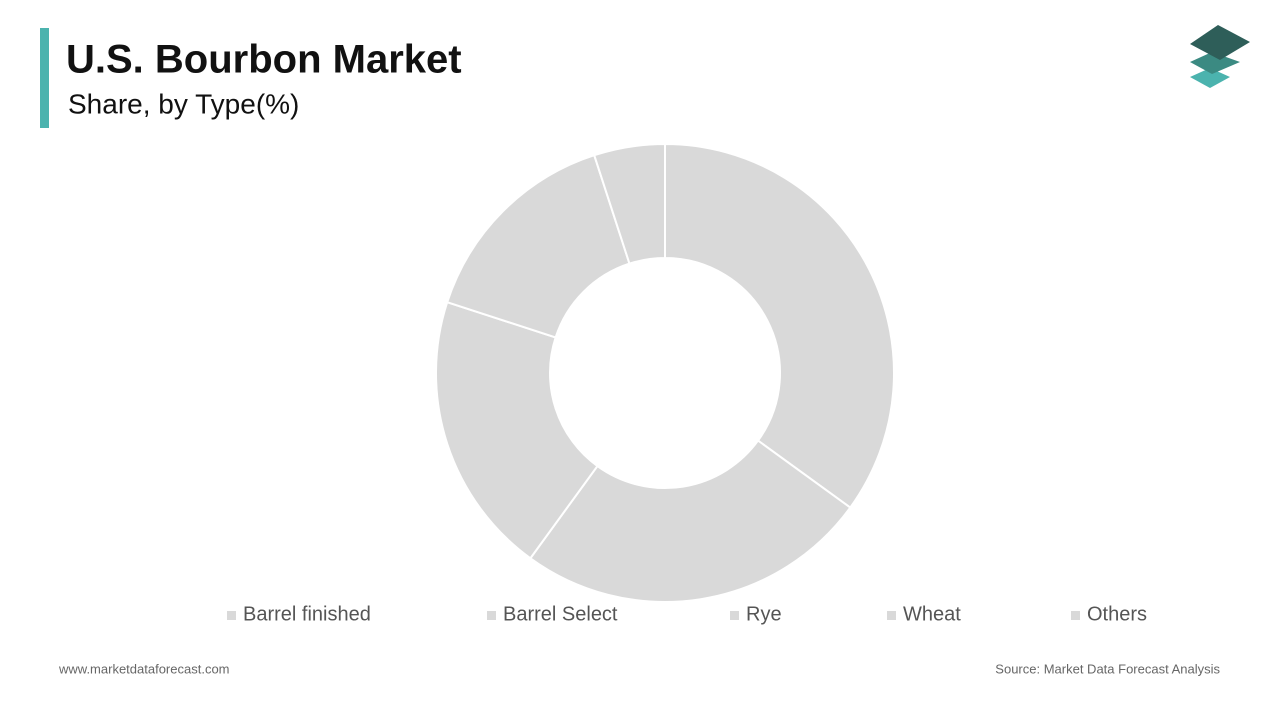 The height and width of the screenshot is (720, 1280). I want to click on legend-label: Wheat, so click(932, 614).